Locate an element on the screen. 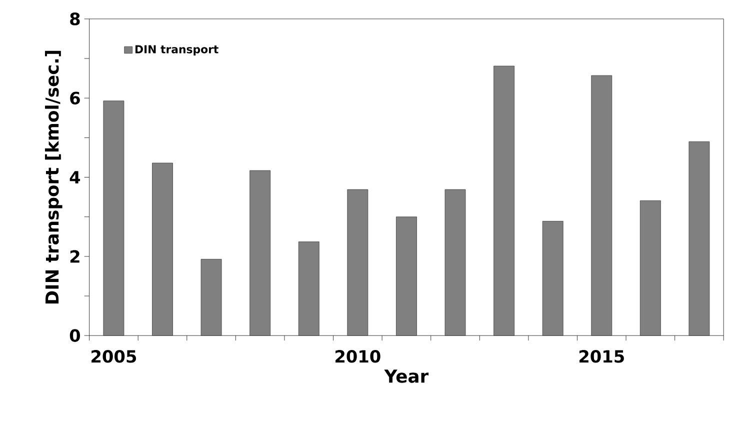  x-tick-label: 2005 is located at coordinates (114, 356).